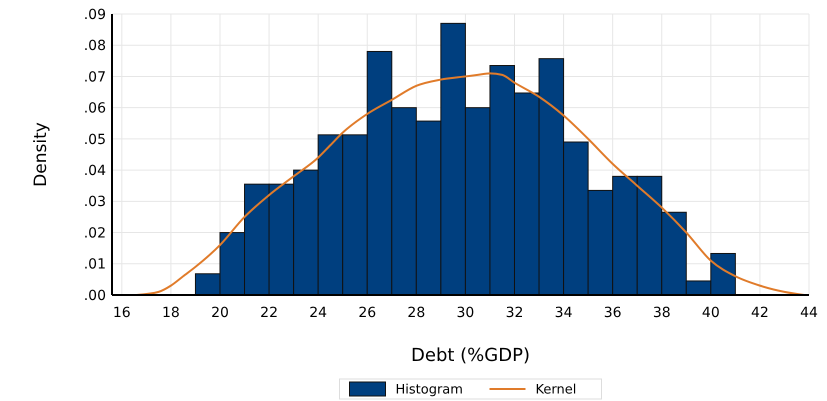 This screenshot has width=827, height=401. I want to click on x-tick-label: 28, so click(416, 313).